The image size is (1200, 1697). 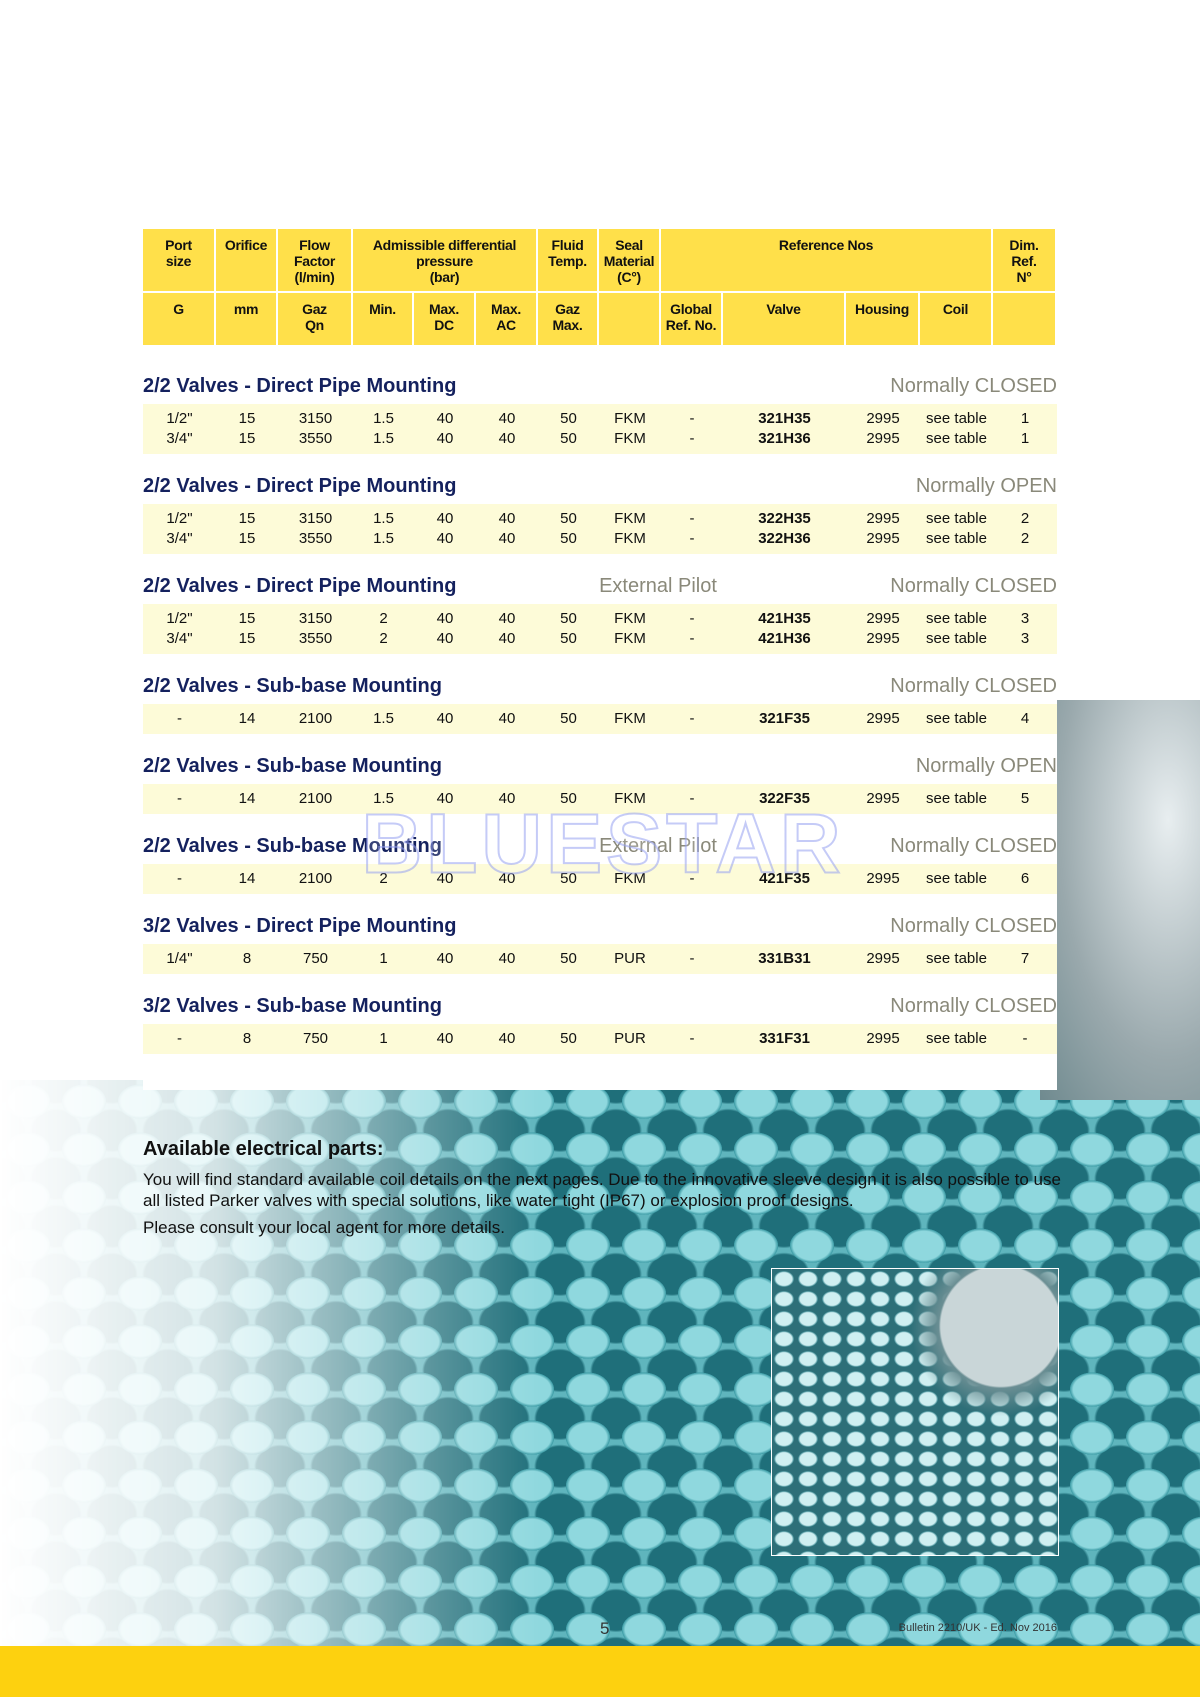 What do you see at coordinates (827, 261) in the screenshot?
I see `header-cell: Reference Nos` at bounding box center [827, 261].